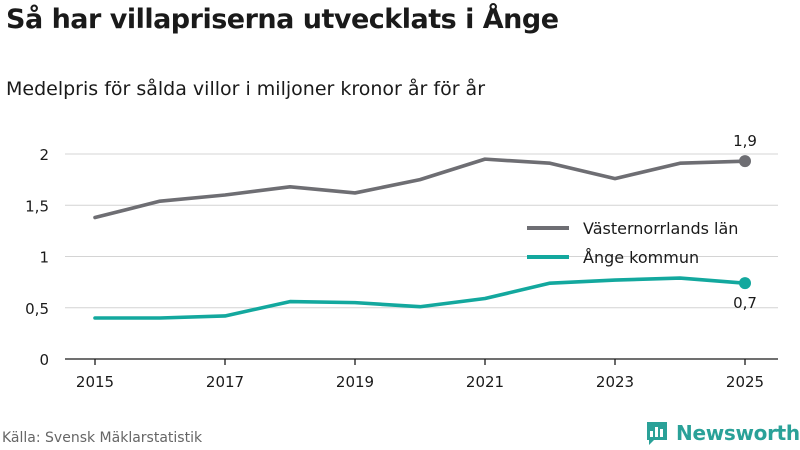 The width and height of the screenshot is (800, 450). What do you see at coordinates (37, 309) in the screenshot?
I see `y-tick-label: 0,5` at bounding box center [37, 309].